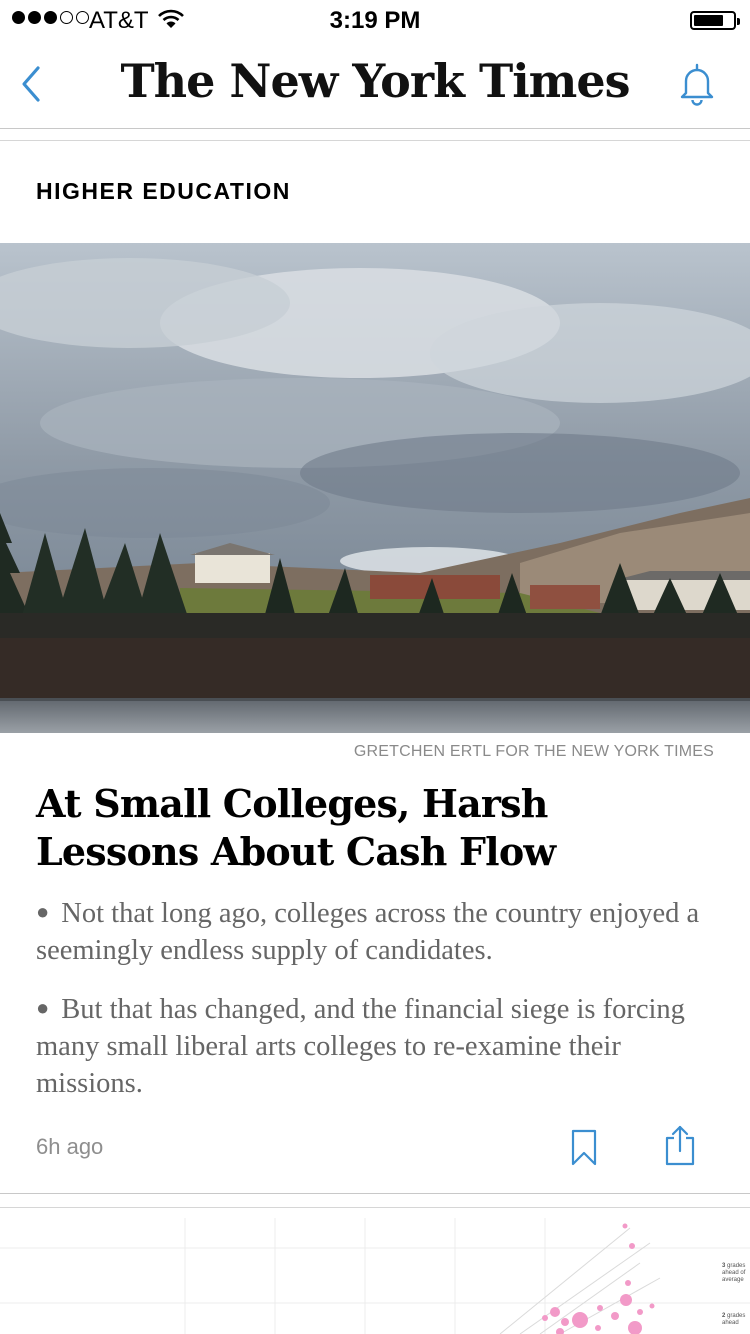 The width and height of the screenshot is (750, 1334). What do you see at coordinates (734, 1273) in the screenshot?
I see `chart-annotation: 3 grades ahead of average` at bounding box center [734, 1273].